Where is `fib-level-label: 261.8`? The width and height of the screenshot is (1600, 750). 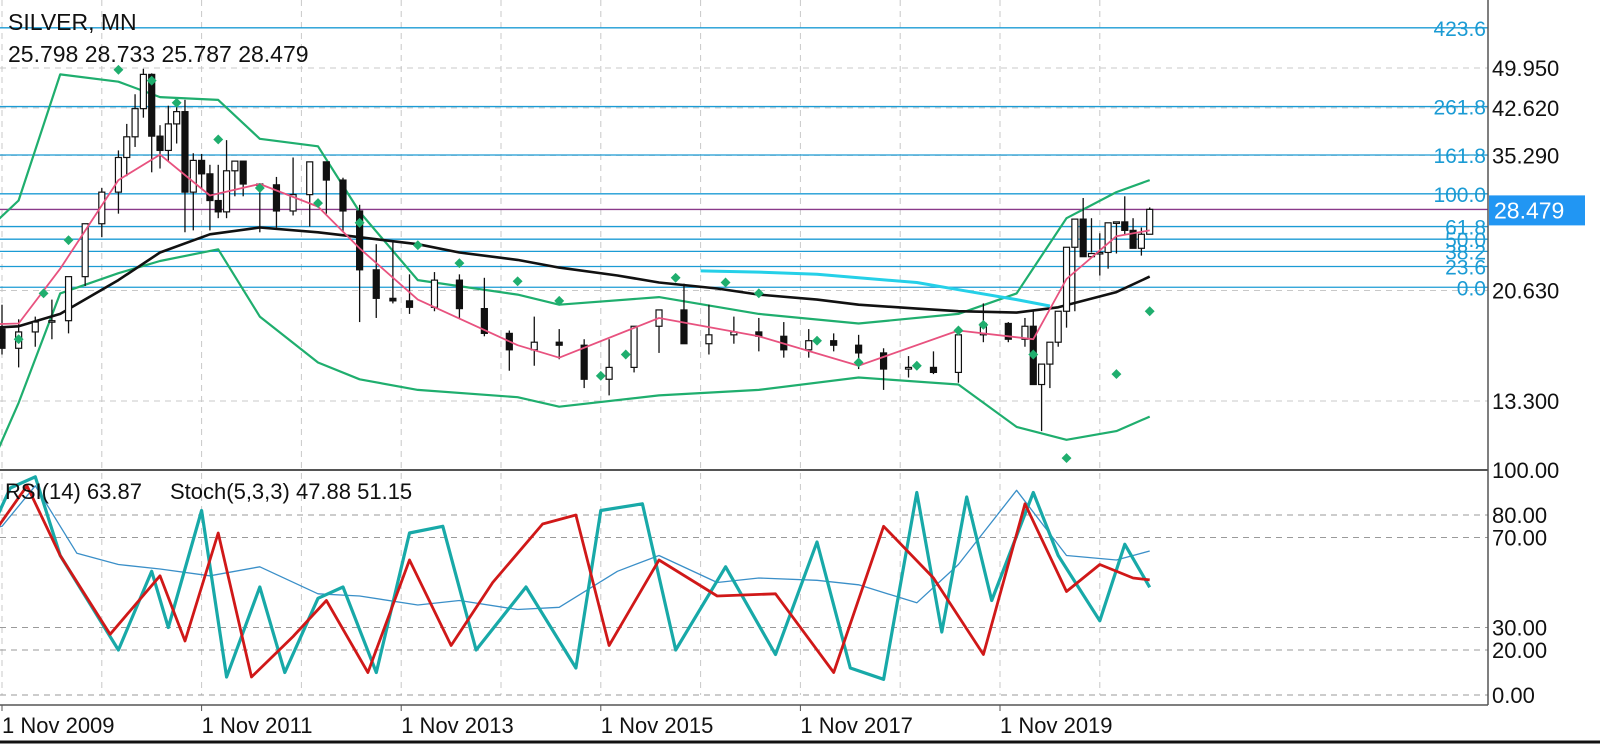 fib-level-label: 261.8 is located at coordinates (1459, 108).